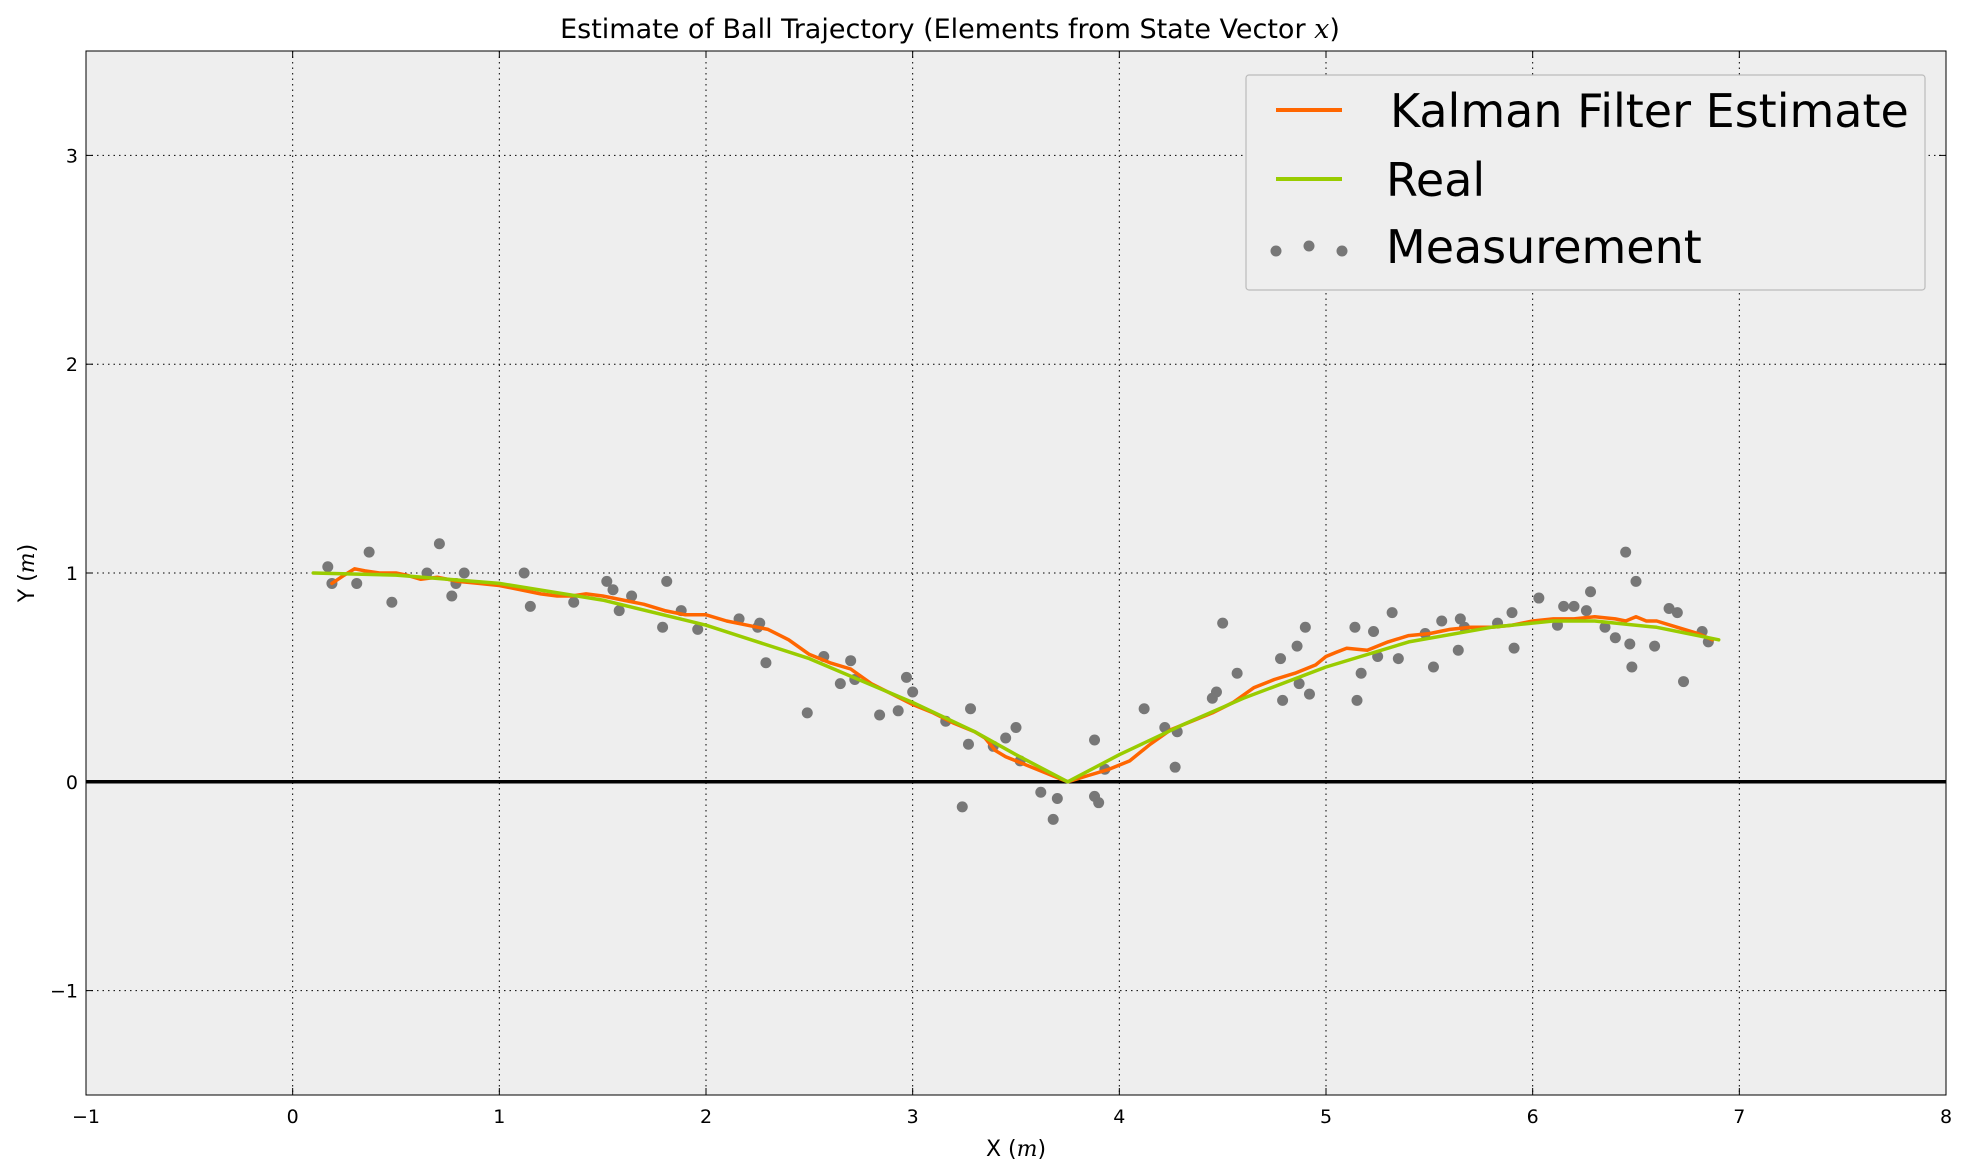 The height and width of the screenshot is (1176, 1966). I want to click on y-tick-label: −1, so click(64, 992).